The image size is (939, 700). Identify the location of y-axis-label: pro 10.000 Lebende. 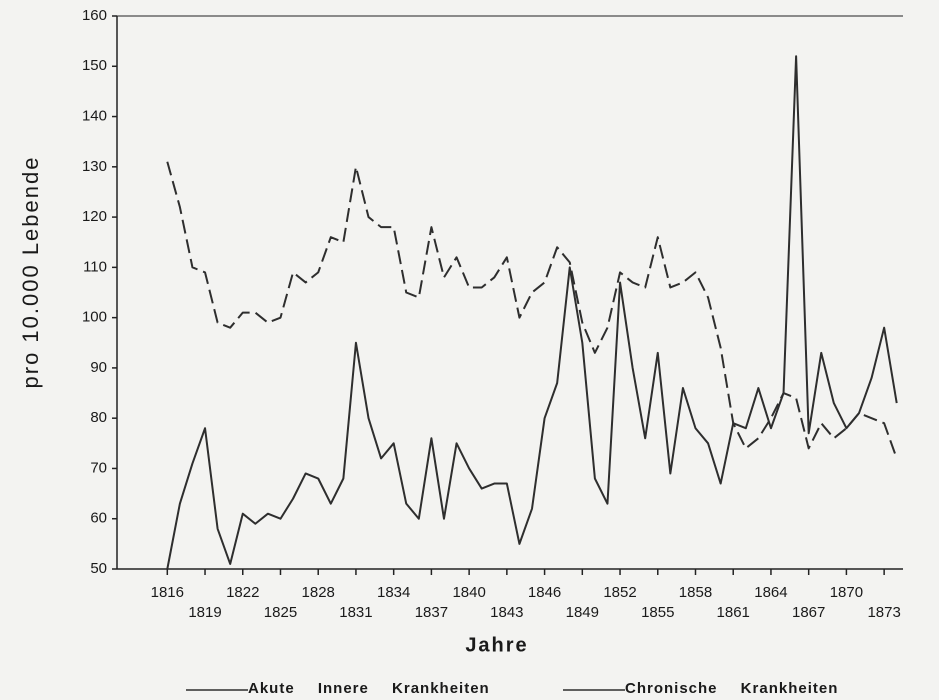
(30, 272).